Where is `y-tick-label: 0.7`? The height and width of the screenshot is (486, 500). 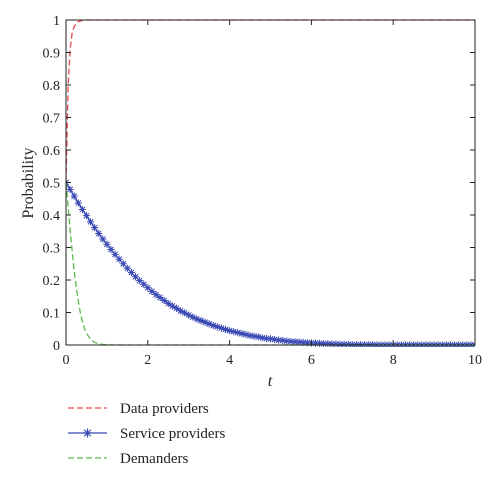 y-tick-label: 0.7 is located at coordinates (52, 119).